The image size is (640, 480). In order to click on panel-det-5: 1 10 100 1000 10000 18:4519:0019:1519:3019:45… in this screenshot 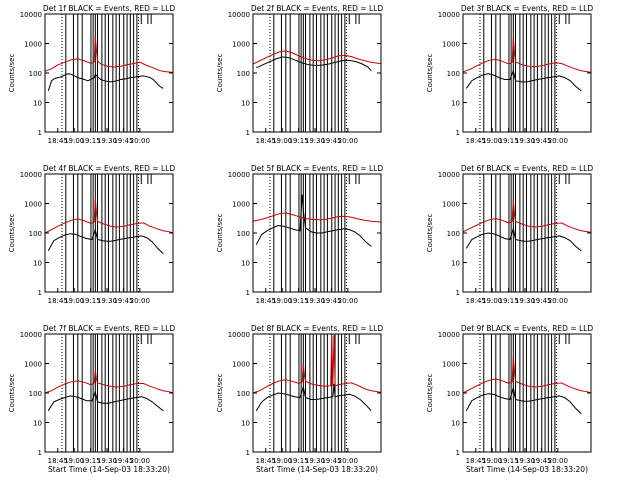, I will do `click(299, 234)`.